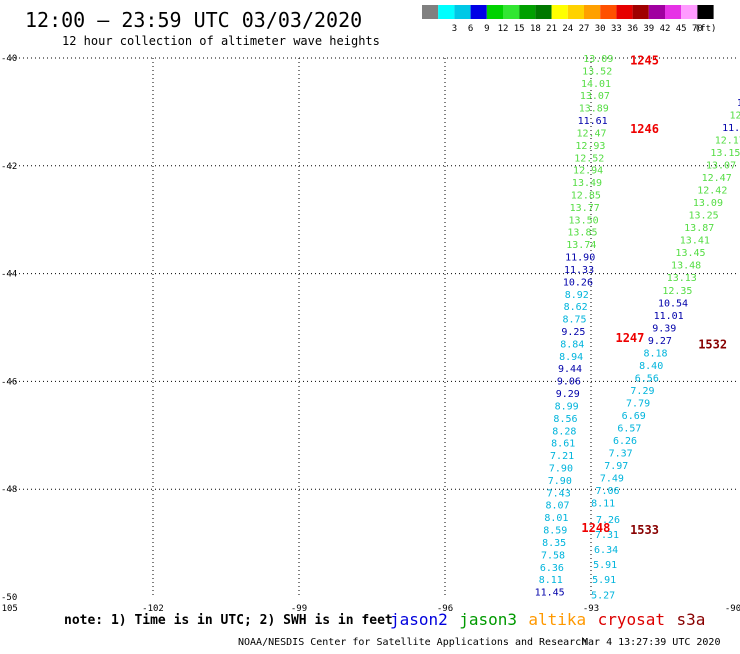  Describe the element at coordinates (607, 491) in the screenshot. I see `wave-height-label: 7.06` at that location.